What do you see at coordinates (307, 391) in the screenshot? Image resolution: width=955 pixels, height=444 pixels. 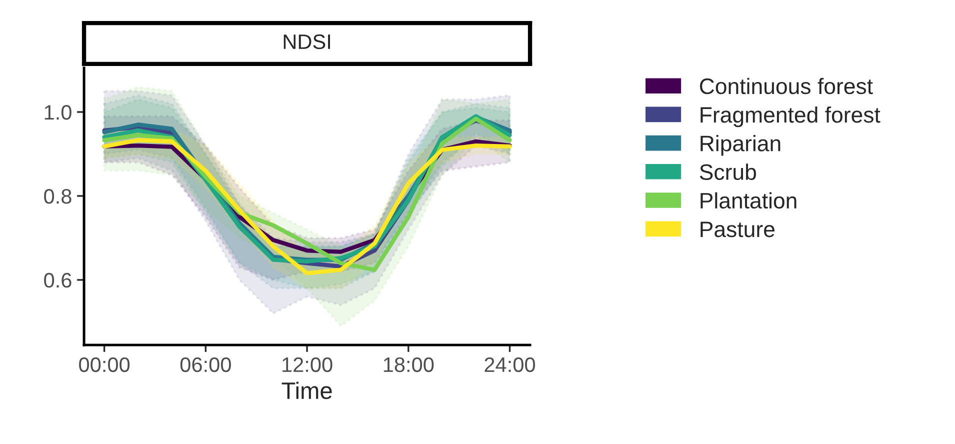 I see `x-axis-title: Time` at bounding box center [307, 391].